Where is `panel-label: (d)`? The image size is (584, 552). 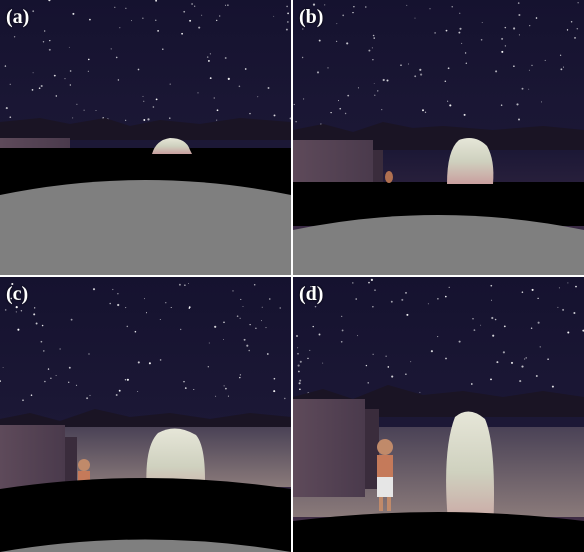
panel-label: (d) is located at coordinates (311, 294).